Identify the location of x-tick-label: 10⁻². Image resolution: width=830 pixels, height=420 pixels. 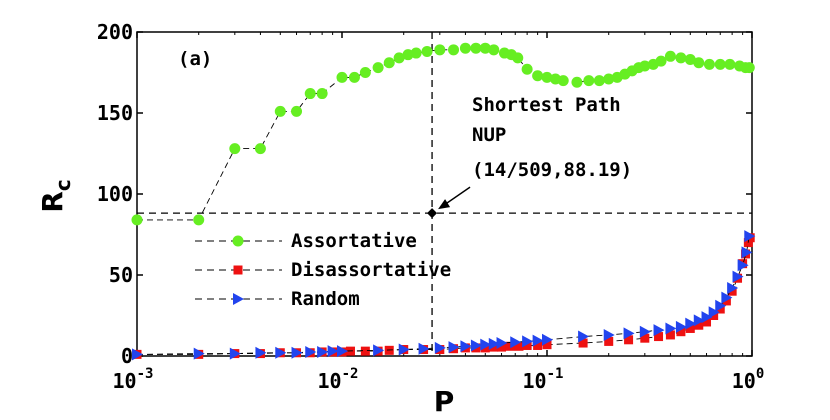
(338, 379).